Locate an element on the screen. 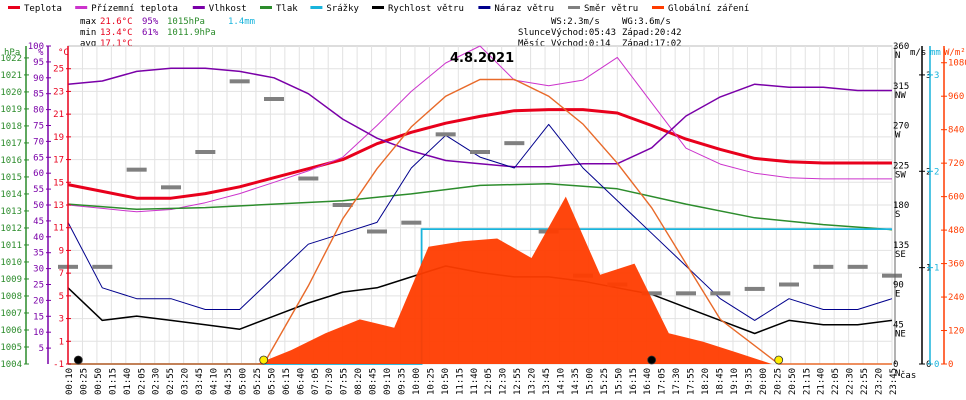 Image resolution: width=966 pixels, height=400 pixels. axis-dir-letter: E is located at coordinates (897, 295).